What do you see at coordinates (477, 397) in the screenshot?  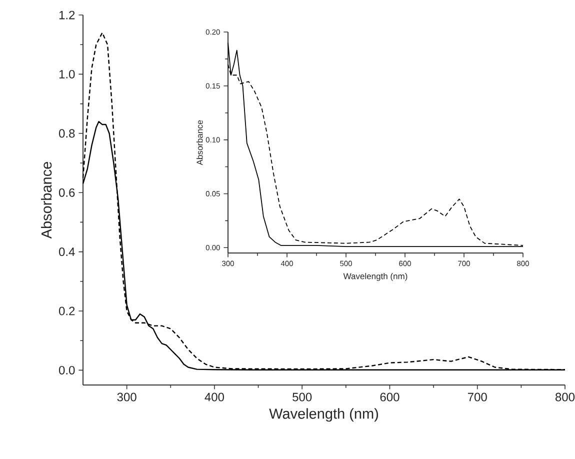 I see `x-tick-label: 700` at bounding box center [477, 397].